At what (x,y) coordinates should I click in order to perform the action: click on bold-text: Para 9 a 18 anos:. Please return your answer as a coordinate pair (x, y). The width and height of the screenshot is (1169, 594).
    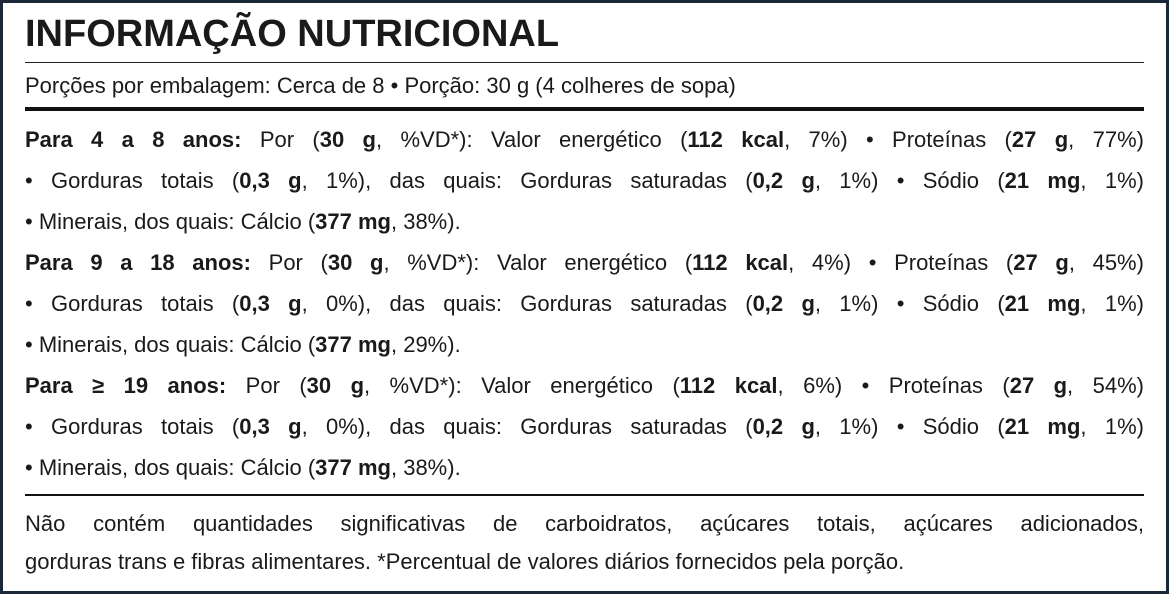
    Looking at the image, I should click on (138, 262).